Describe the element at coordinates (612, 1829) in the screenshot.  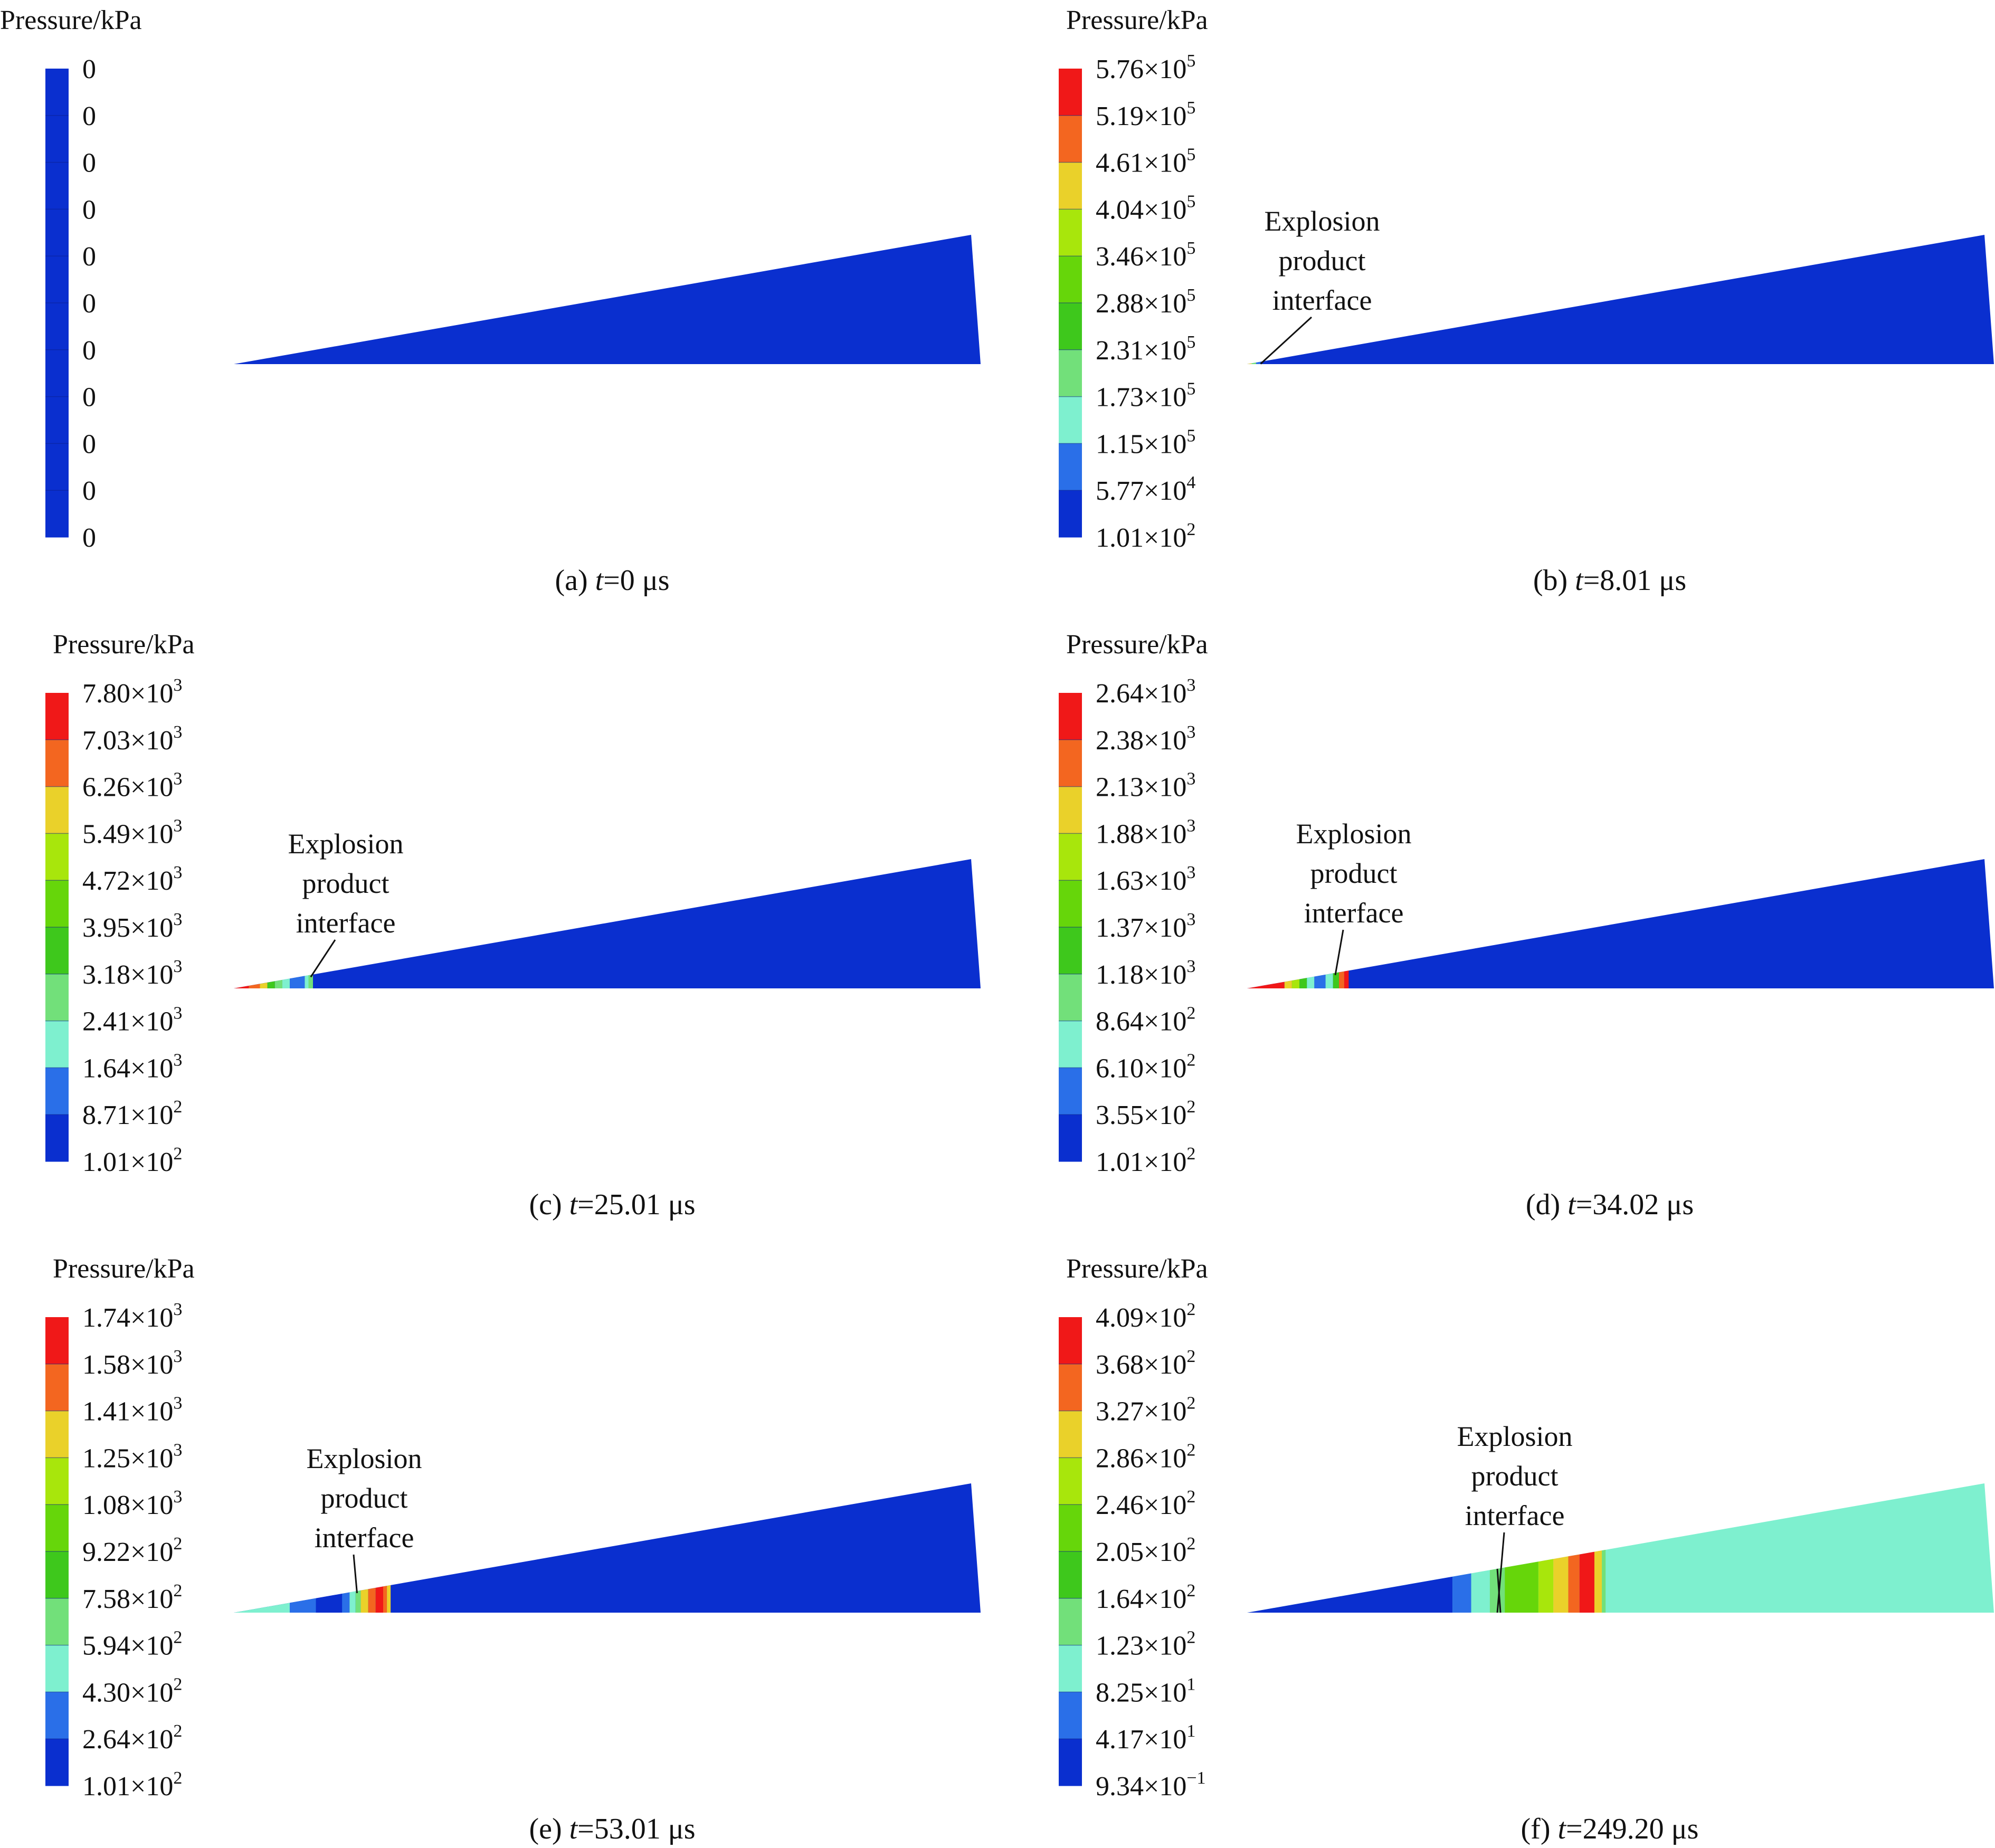
I see `panel-caption: (e) t=53.01 μs` at that location.